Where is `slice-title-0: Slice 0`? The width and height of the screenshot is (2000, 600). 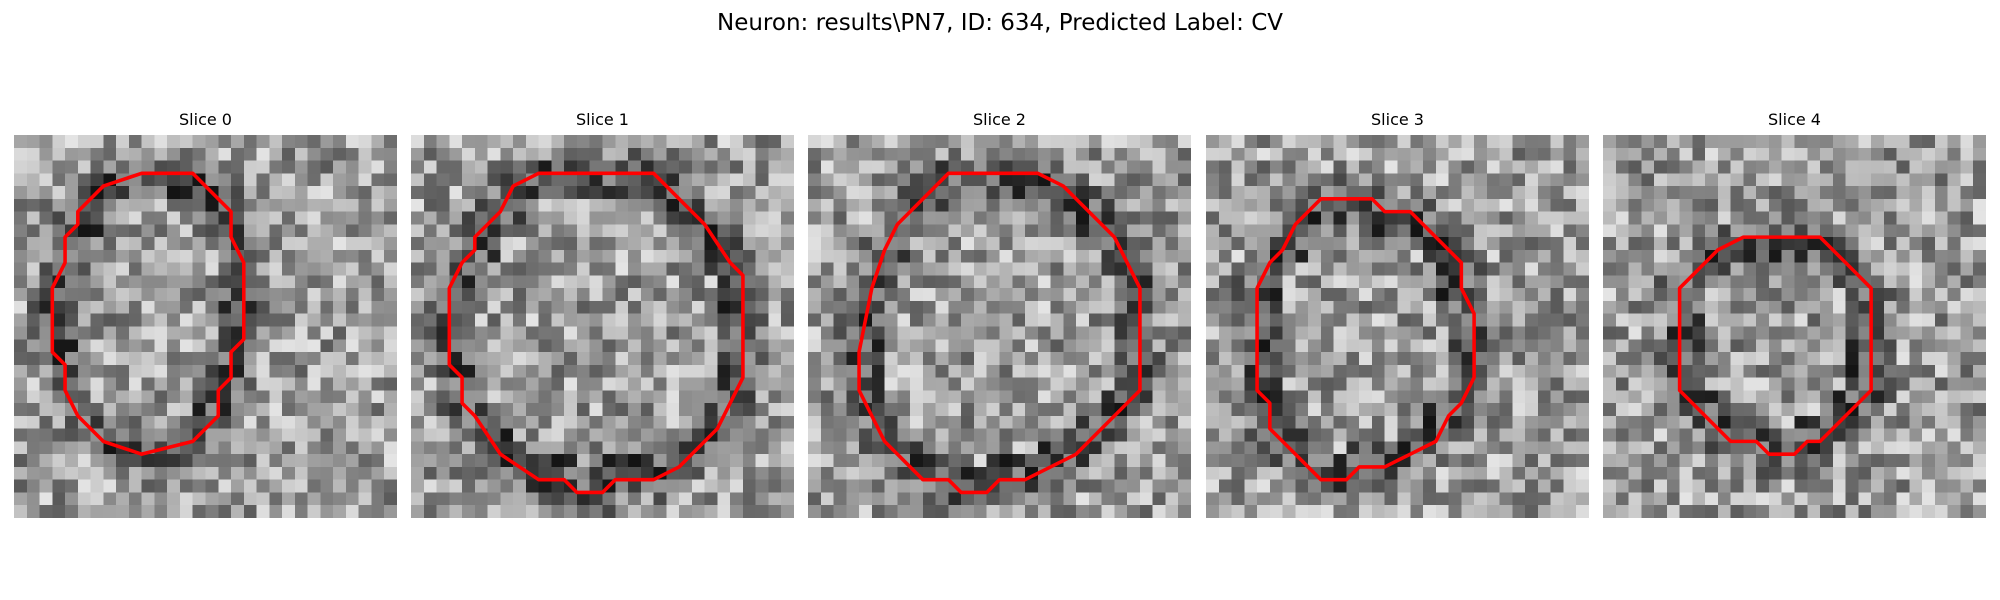
slice-title-0: Slice 0 is located at coordinates (205, 119).